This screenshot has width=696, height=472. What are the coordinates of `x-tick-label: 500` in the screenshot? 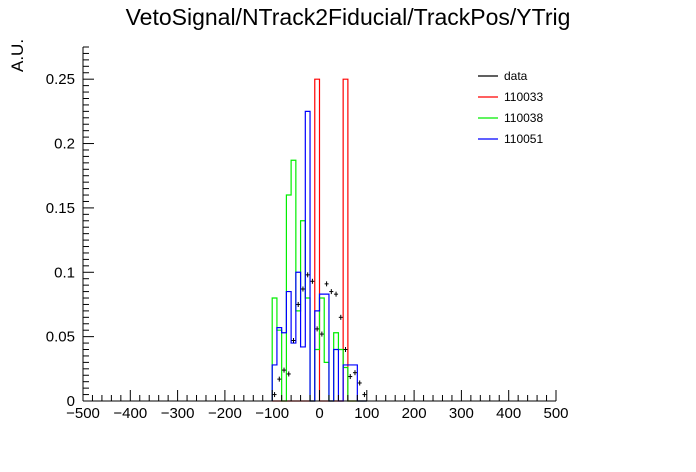 It's located at (555, 413).